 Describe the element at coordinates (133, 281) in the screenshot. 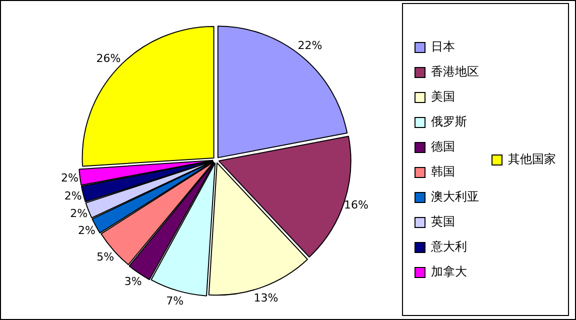

I see `data-label: 3%` at that location.